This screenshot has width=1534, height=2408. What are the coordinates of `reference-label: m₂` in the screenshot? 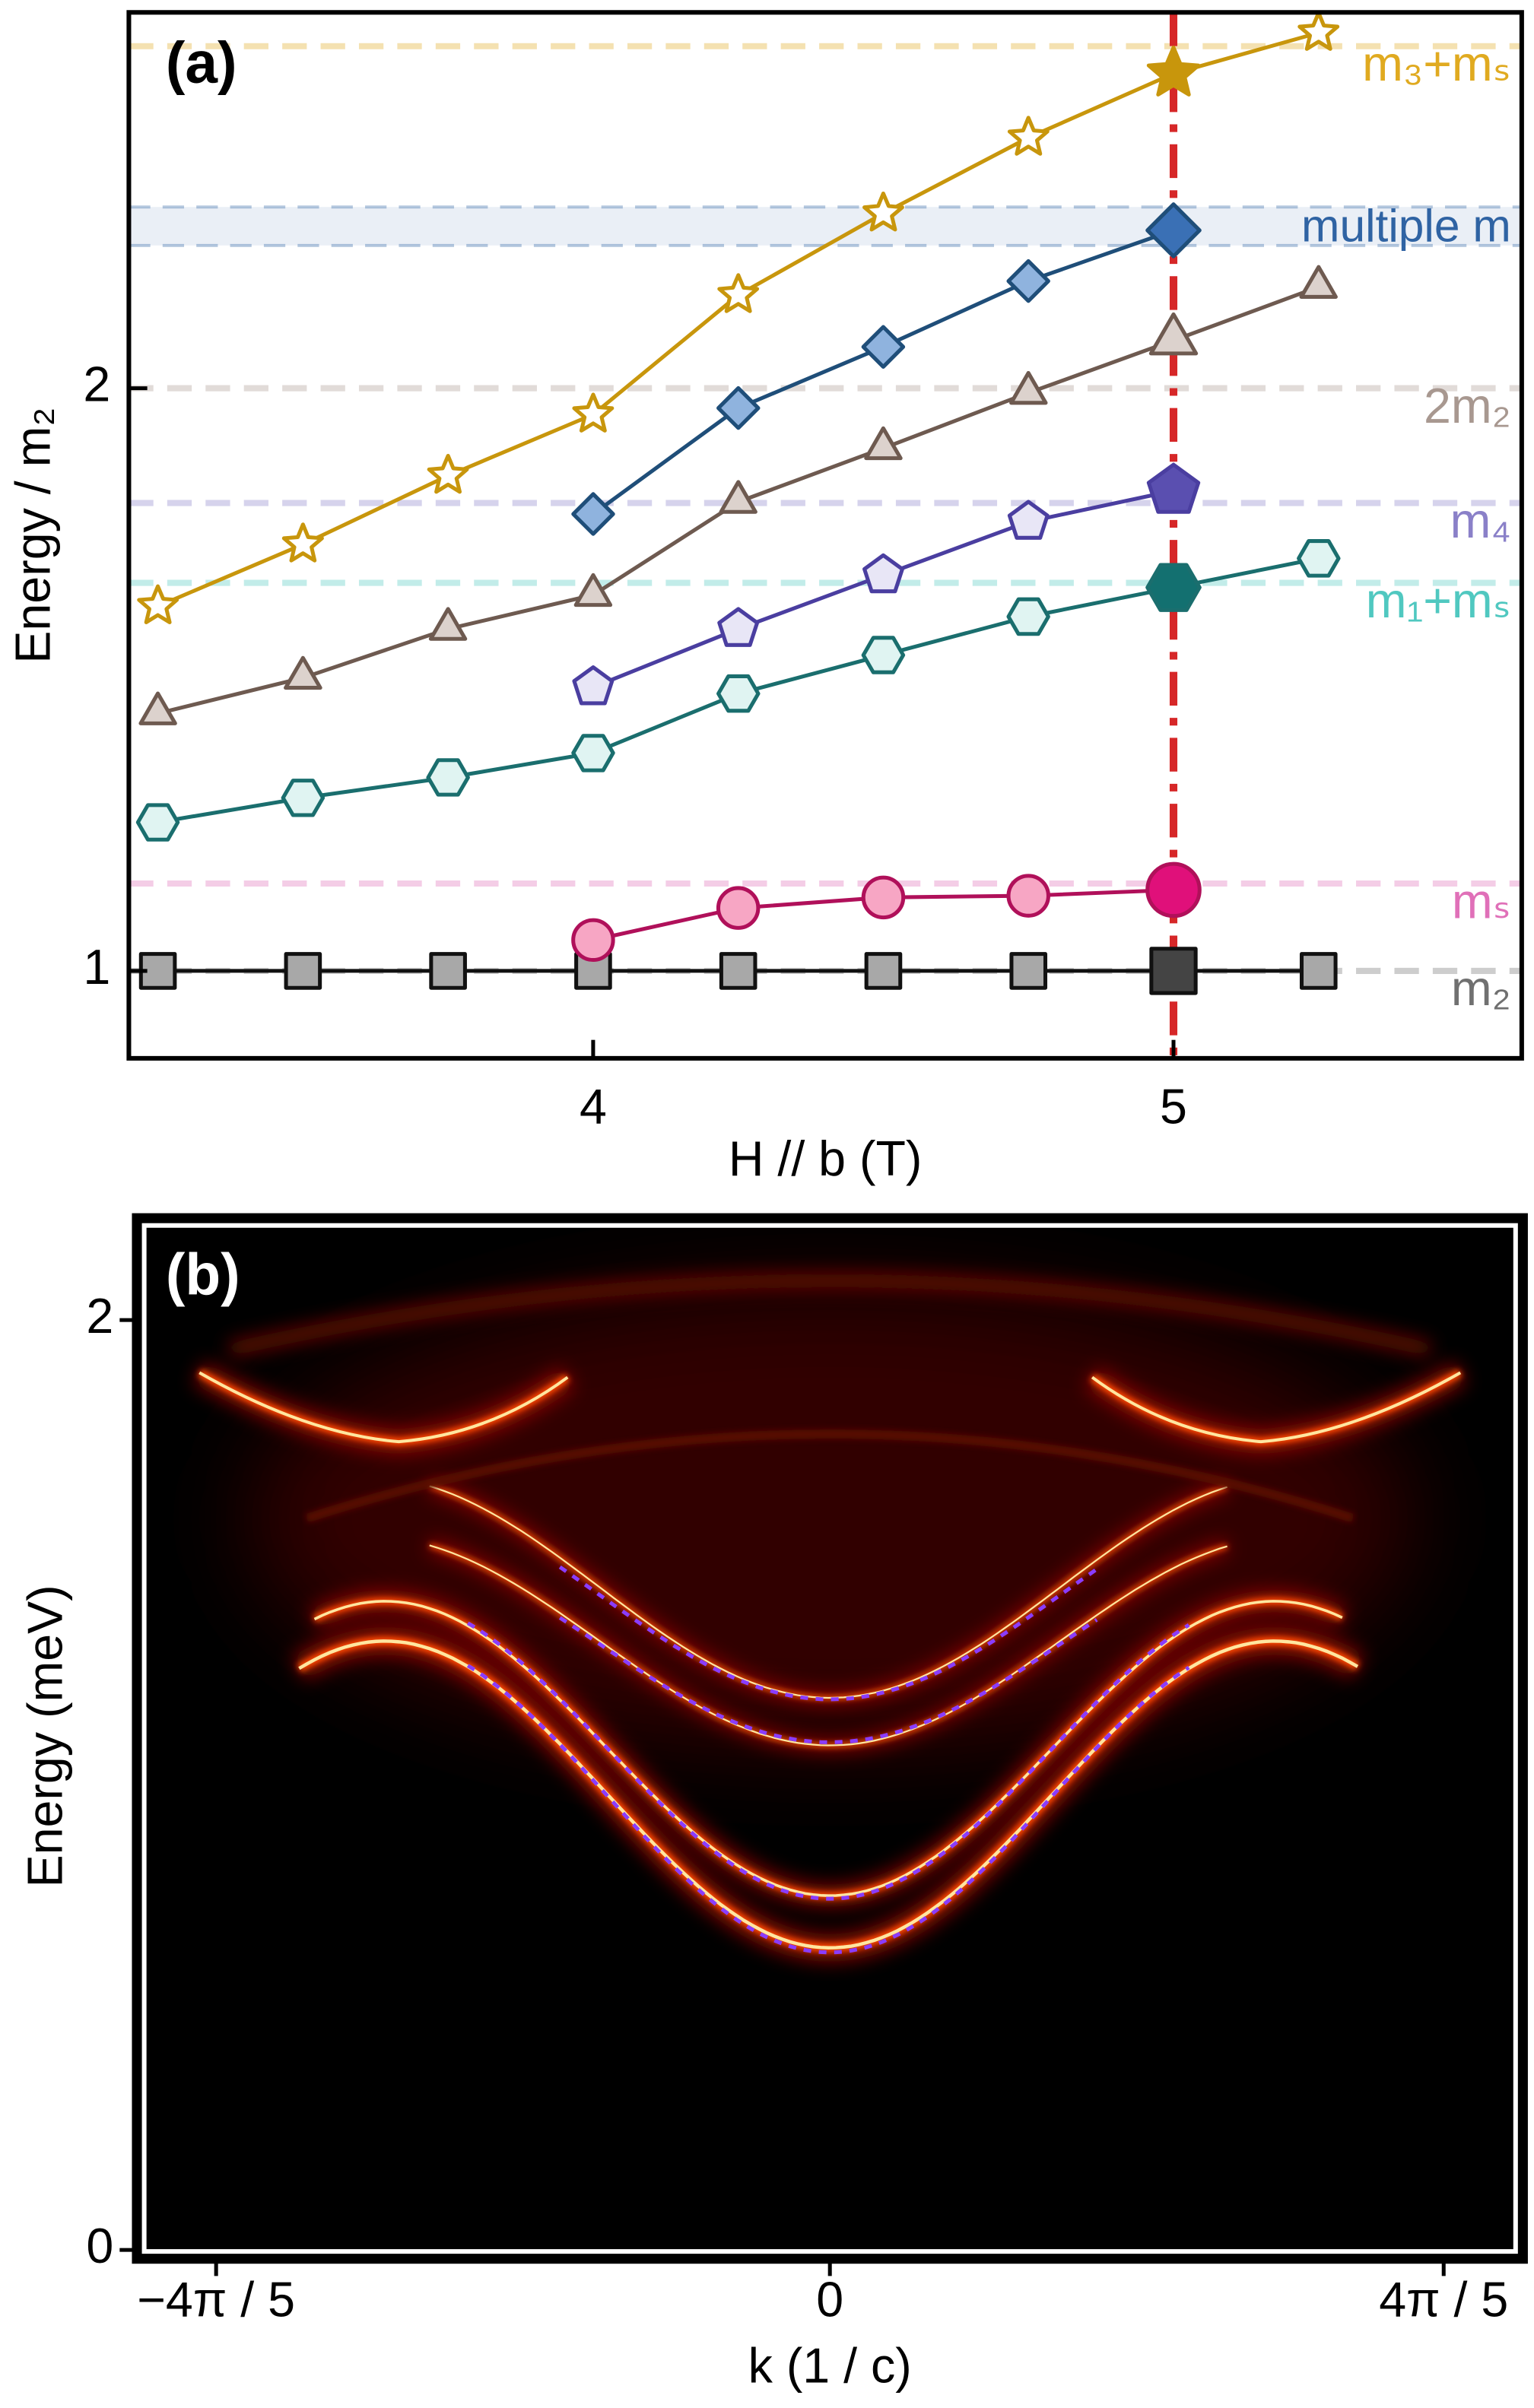 It's located at (1481, 988).